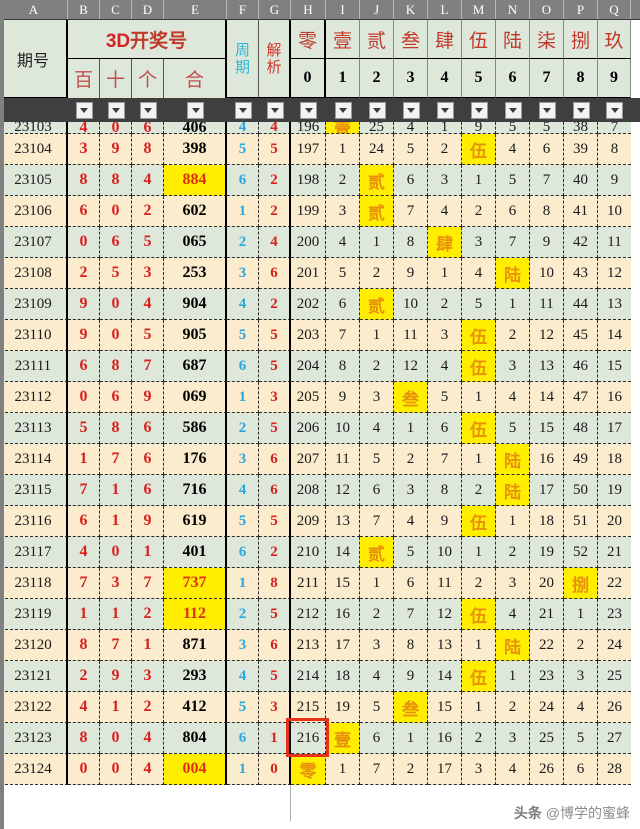  I want to click on column-letter-d: D, so click(148, 9).